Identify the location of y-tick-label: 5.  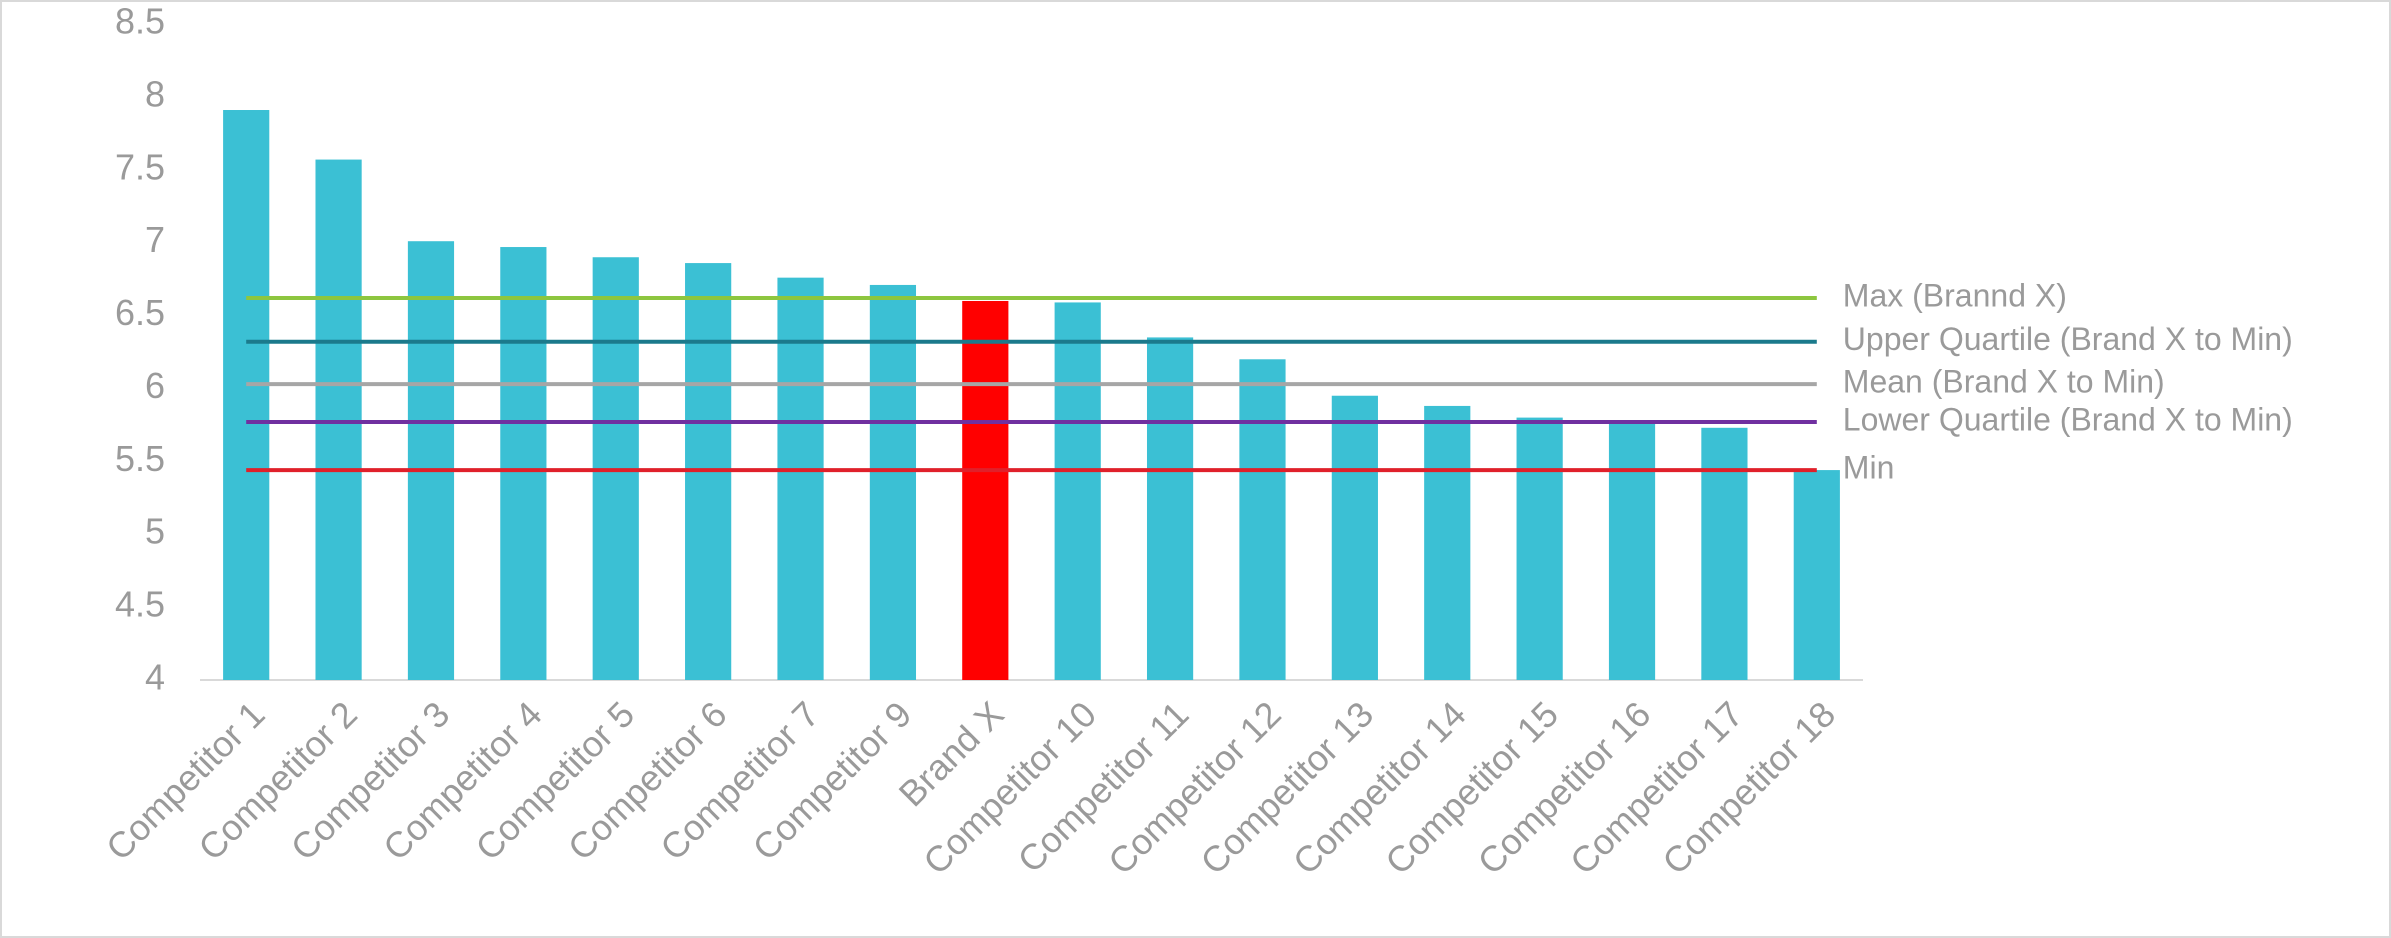
(155, 531).